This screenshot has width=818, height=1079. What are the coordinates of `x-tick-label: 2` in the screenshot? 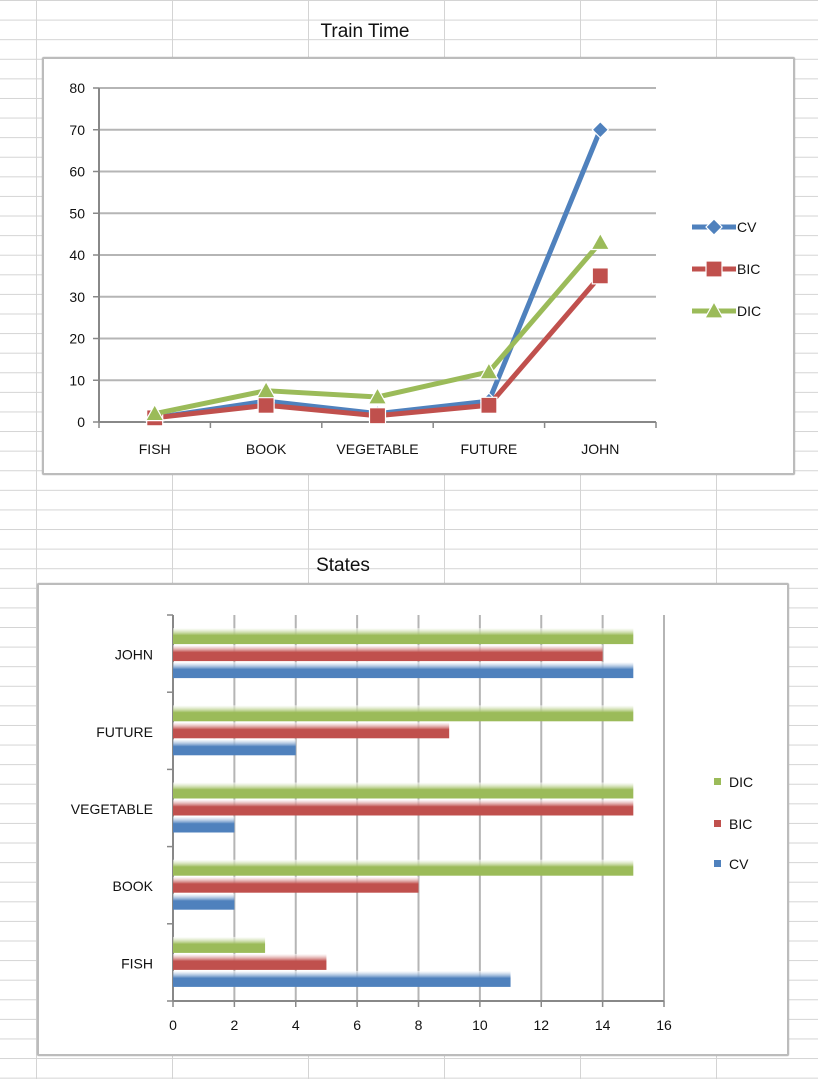 It's located at (234, 1025).